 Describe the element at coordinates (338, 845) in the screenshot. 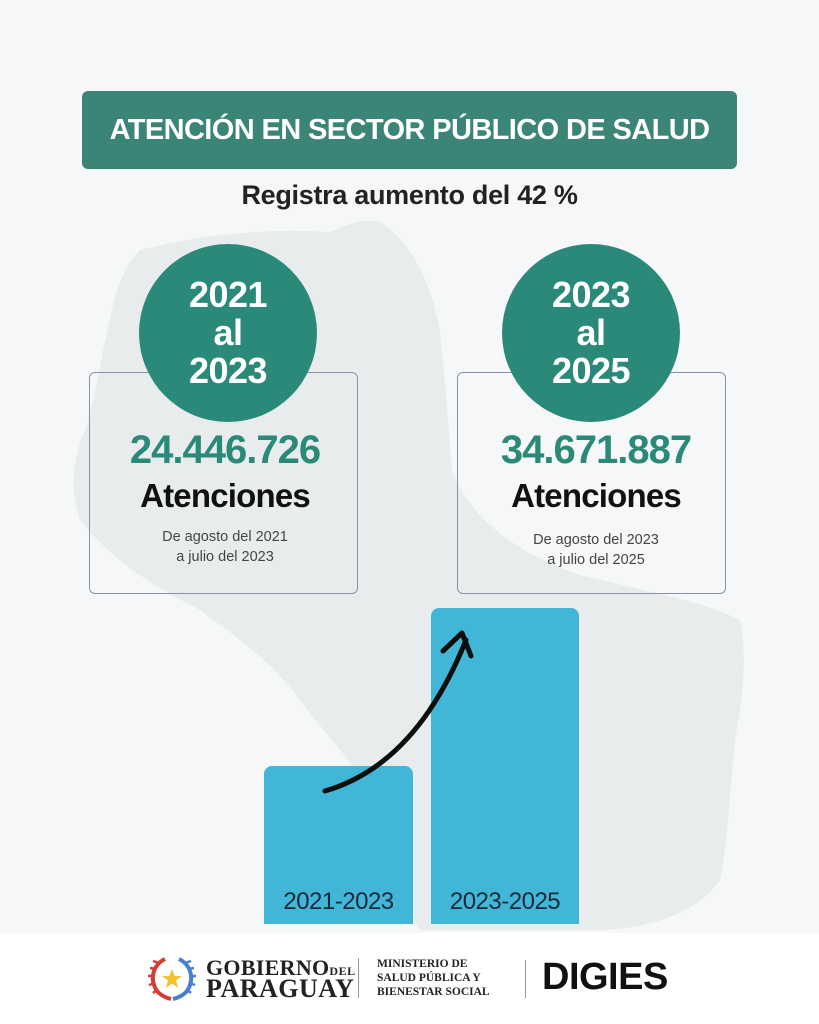

I see `bar-2021-2023: 2021-2023` at that location.